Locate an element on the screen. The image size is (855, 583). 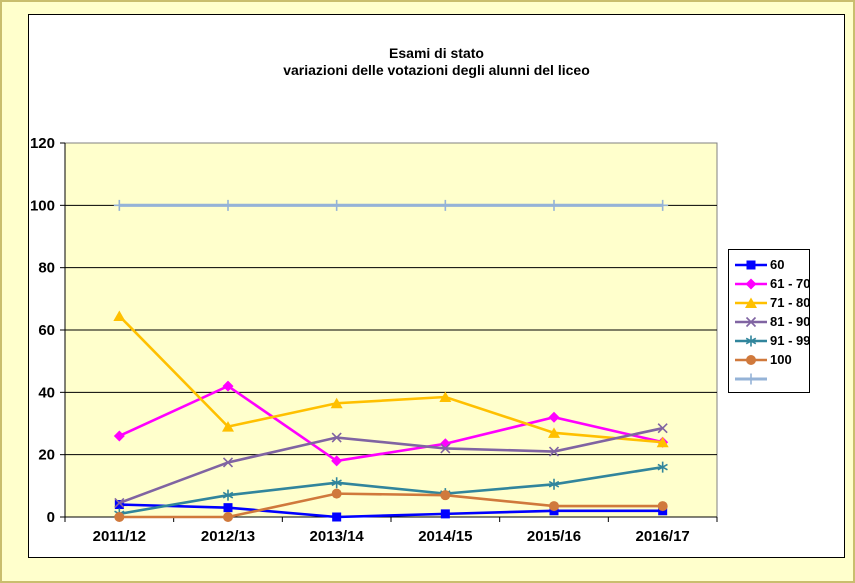
series-line-91 - 99 is located at coordinates (391, 490).